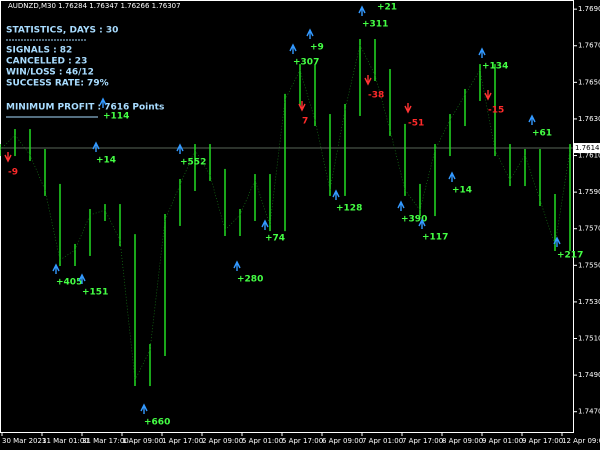 The height and width of the screenshot is (450, 600). I want to click on x-tick-label: 2 Apr 09:00, so click(222, 441).